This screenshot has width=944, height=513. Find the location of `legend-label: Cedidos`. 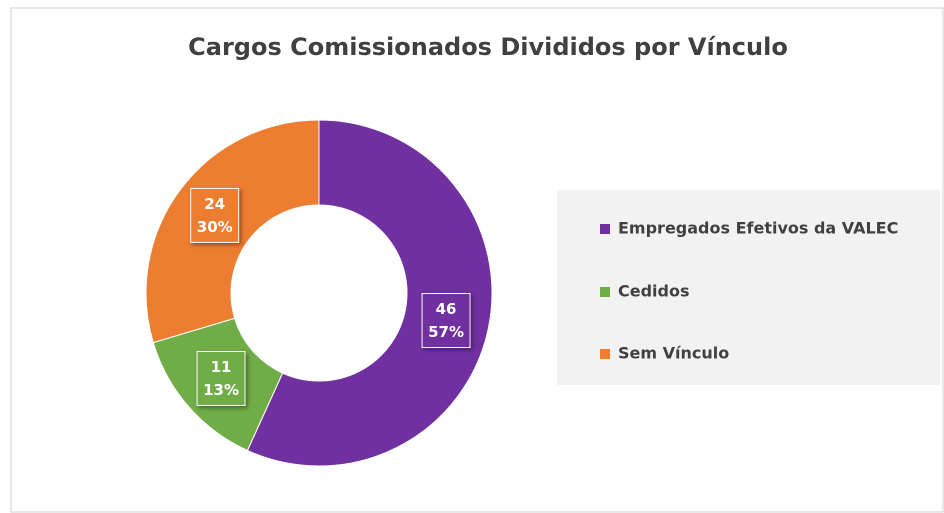

legend-label: Cedidos is located at coordinates (654, 291).